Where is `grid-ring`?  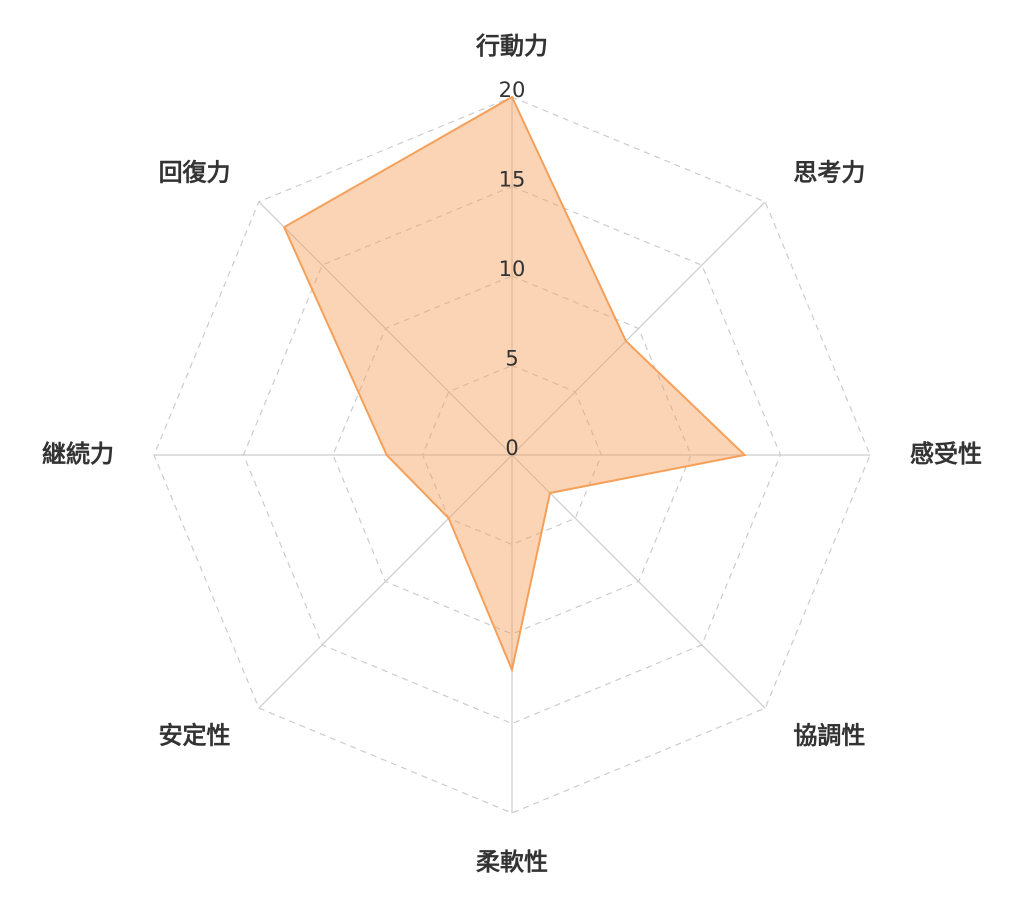 grid-ring is located at coordinates (512, 455).